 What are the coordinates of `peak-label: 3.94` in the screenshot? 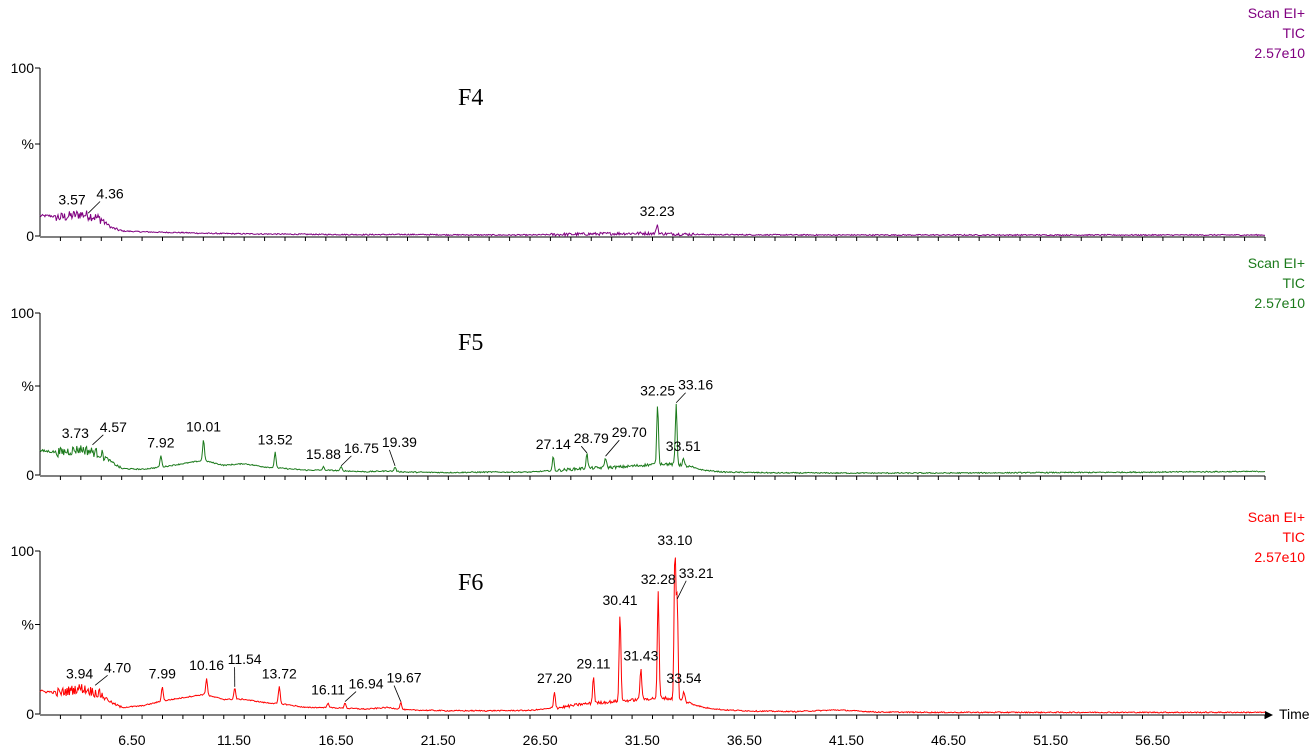 It's located at (79, 673).